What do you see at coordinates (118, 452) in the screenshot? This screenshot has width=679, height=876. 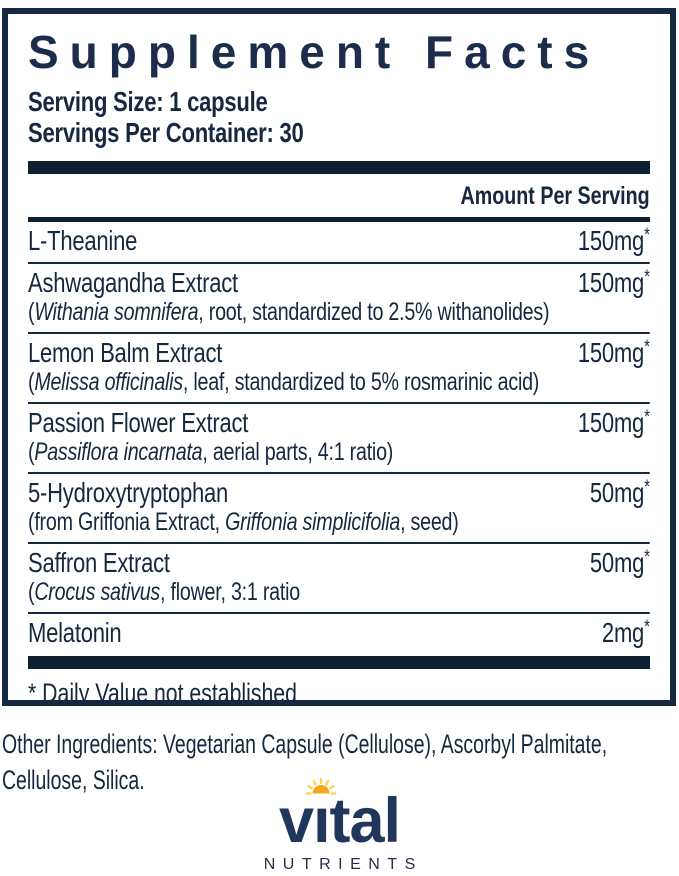 I see `botanical-name: Passiflora incarnata` at bounding box center [118, 452].